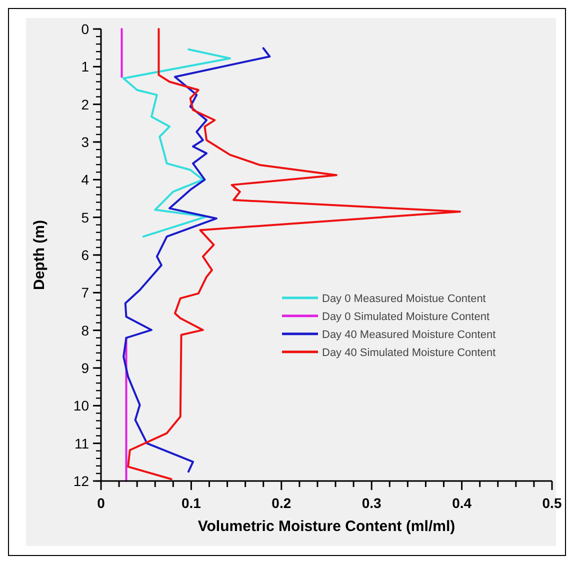  I want to click on legend-label: Day 0 Simulated Moisture Content, so click(406, 316).